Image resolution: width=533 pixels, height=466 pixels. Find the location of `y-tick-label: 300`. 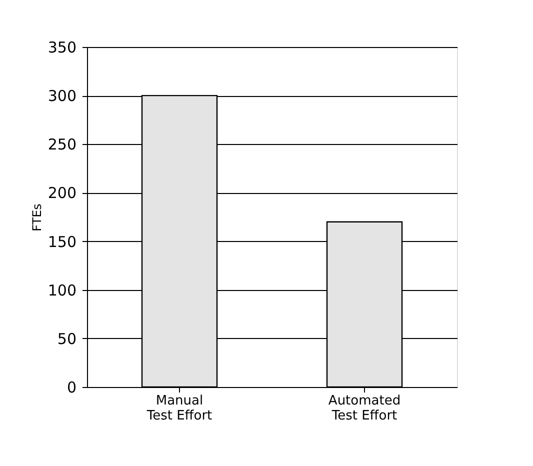

y-tick-label: 300 is located at coordinates (62, 96).